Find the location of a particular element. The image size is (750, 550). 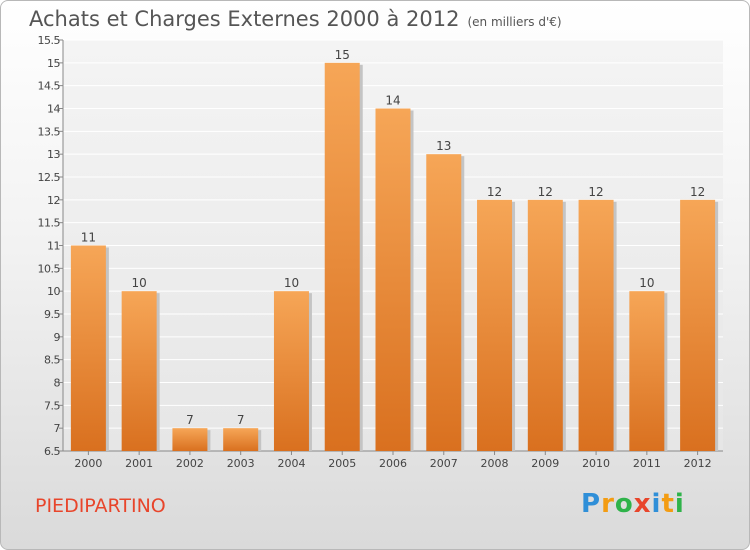

y-tick-label: 6.5 is located at coordinates (52, 451).